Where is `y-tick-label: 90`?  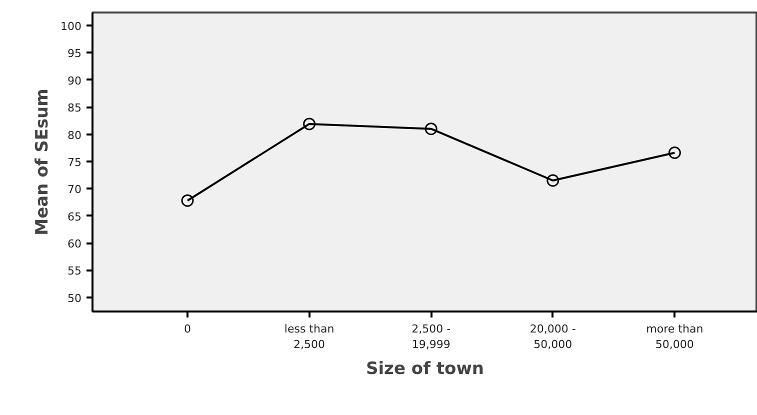
y-tick-label: 90 is located at coordinates (75, 81).